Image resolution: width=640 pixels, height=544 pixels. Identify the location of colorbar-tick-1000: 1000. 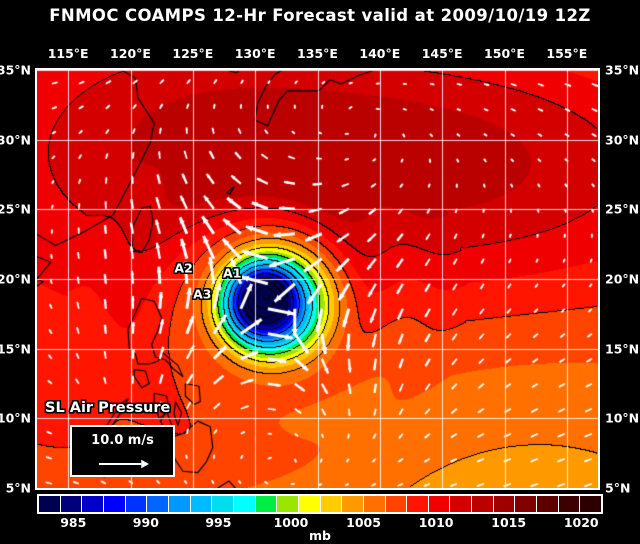
(291, 522).